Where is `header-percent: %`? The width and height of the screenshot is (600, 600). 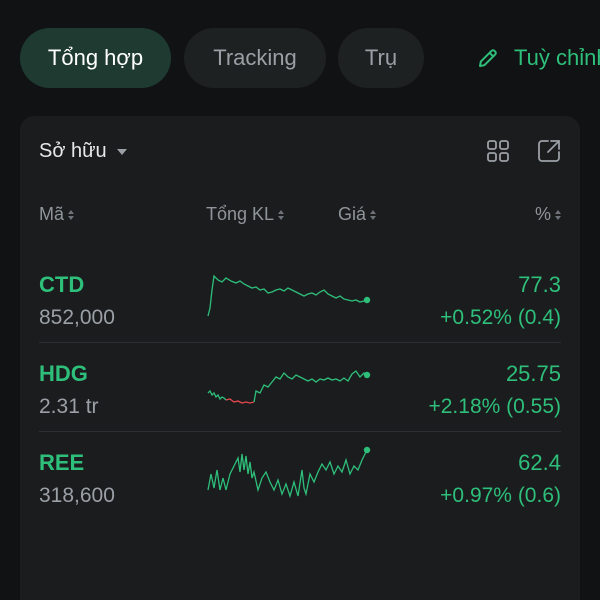 header-percent: % is located at coordinates (548, 214).